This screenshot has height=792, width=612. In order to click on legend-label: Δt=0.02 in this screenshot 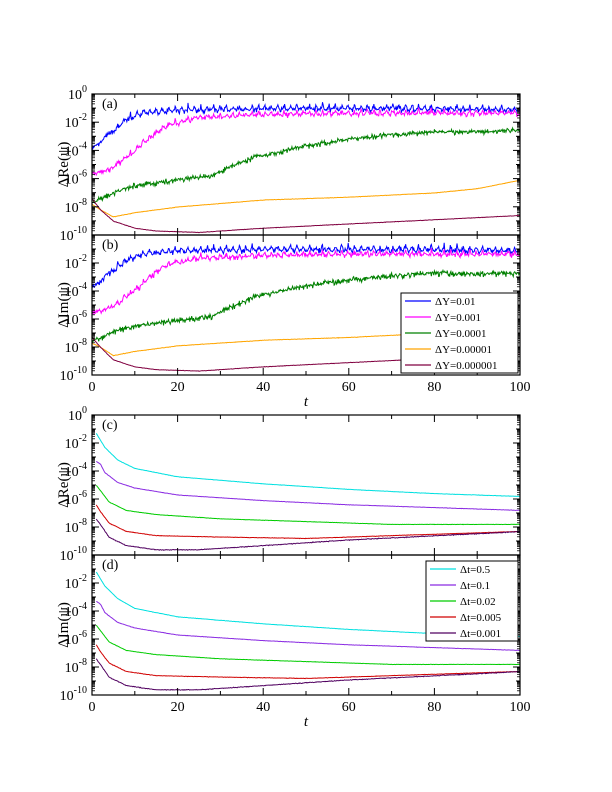, I will do `click(478, 602)`.